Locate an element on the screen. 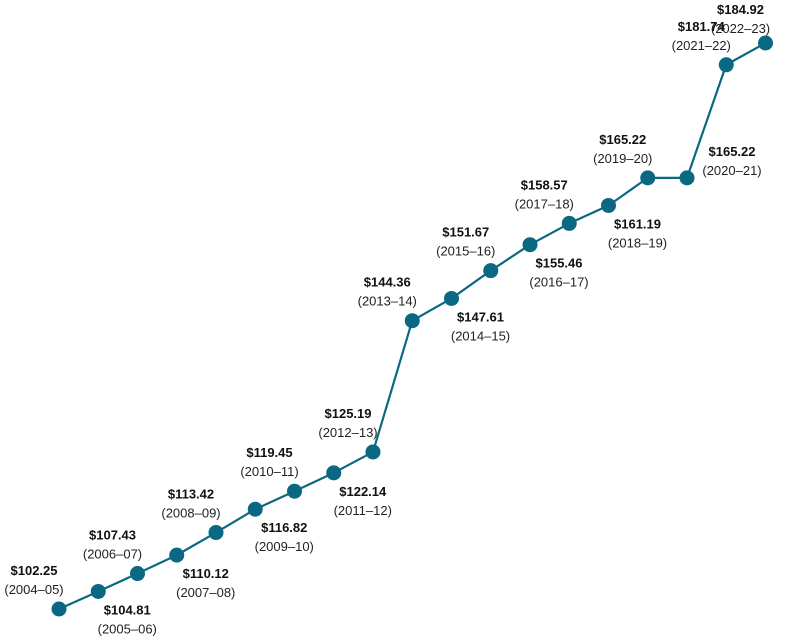 The width and height of the screenshot is (800, 641). data-label-value: $110.12 is located at coordinates (206, 573).